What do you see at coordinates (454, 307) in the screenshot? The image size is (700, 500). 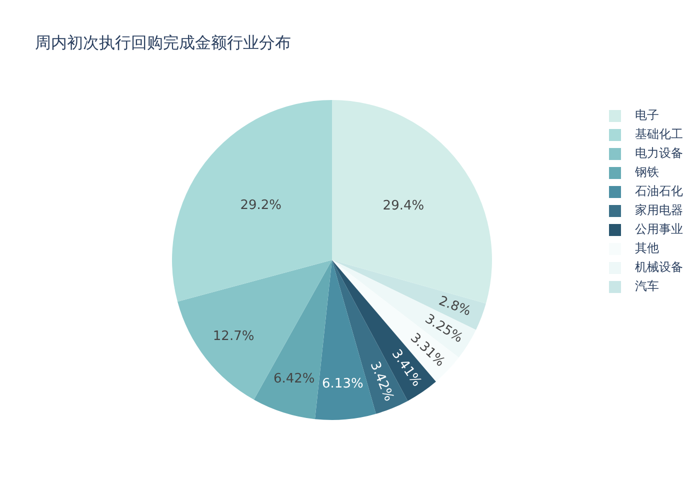 I see `data-label: 2.8%` at bounding box center [454, 307].